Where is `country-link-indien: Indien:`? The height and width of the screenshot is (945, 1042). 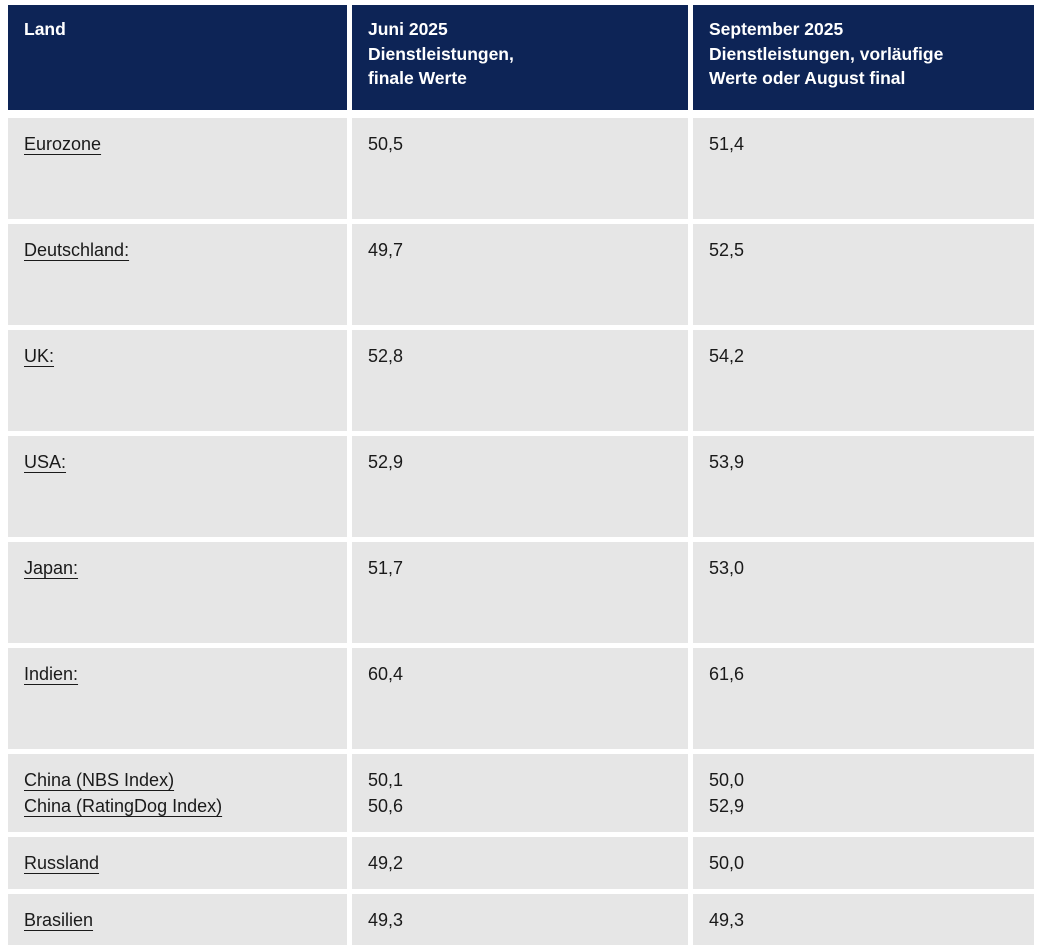
country-link-indien: Indien: is located at coordinates (51, 674).